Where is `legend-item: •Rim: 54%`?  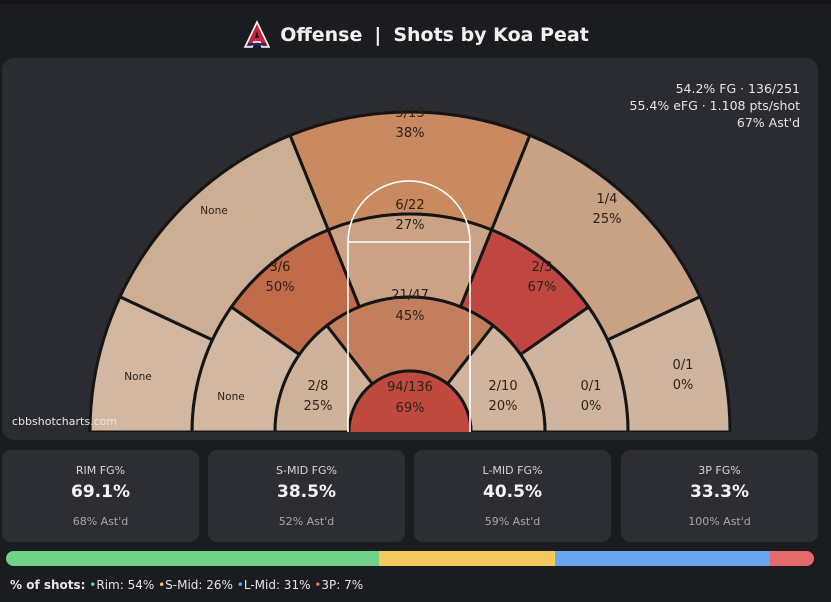
legend-item: •Rim: 54% is located at coordinates (121, 585).